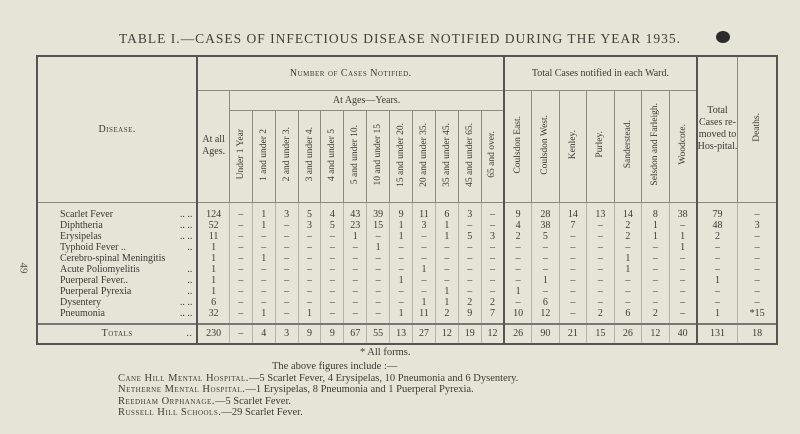 The image size is (800, 434). Describe the element at coordinates (492, 315) in the screenshot. I see `cell-age: 7` at that location.